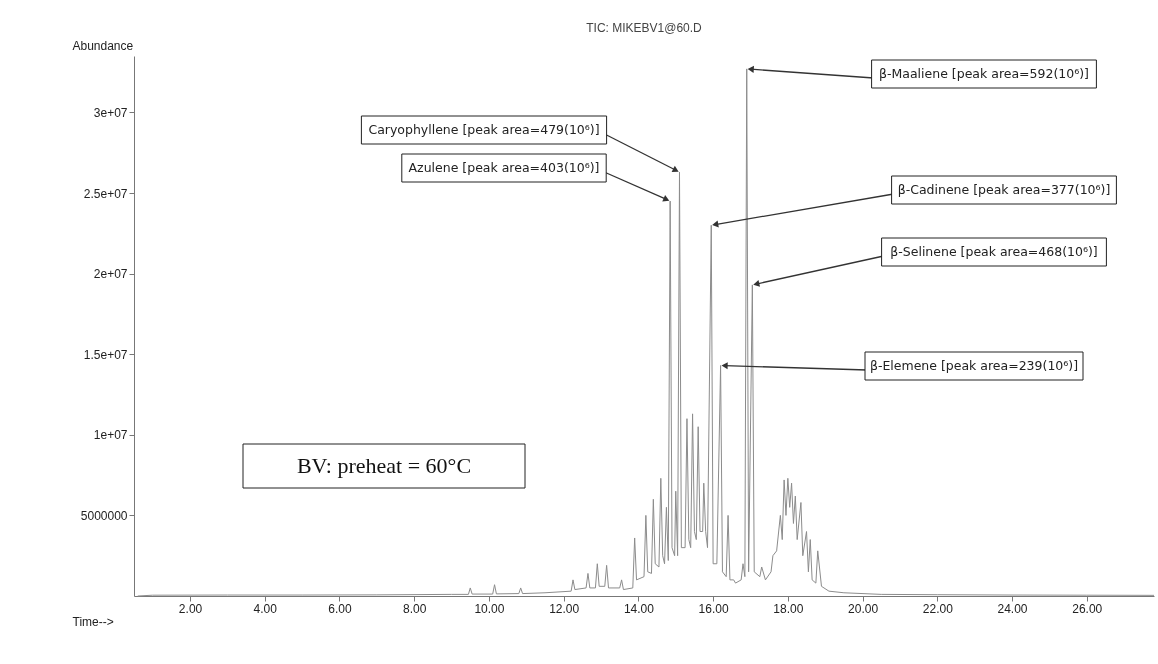 The image size is (1158, 664). I want to click on chart-title: TIC: MIKEBV1@60.D, so click(644, 28).